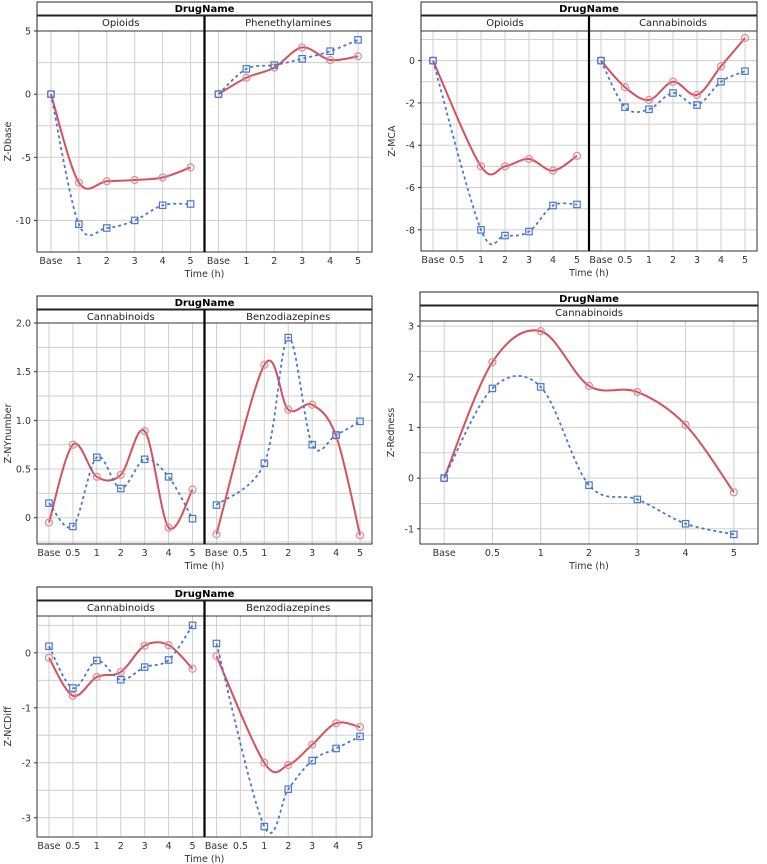 Image resolution: width=767 pixels, height=864 pixels. I want to click on y-tick-label: -8, so click(410, 230).